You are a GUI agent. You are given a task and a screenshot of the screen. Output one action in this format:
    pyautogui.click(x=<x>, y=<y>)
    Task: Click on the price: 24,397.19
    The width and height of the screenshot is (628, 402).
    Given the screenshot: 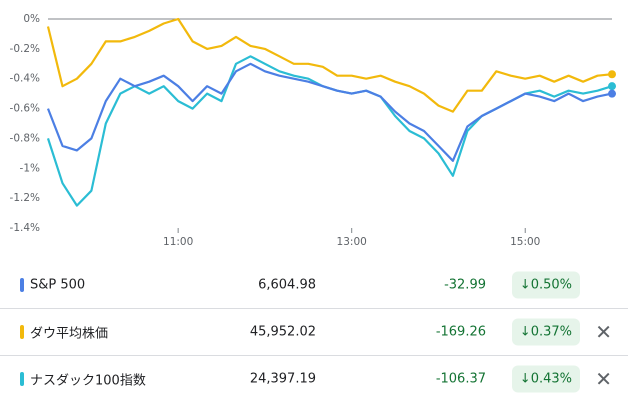 What is the action you would take?
    pyautogui.click(x=282, y=379)
    